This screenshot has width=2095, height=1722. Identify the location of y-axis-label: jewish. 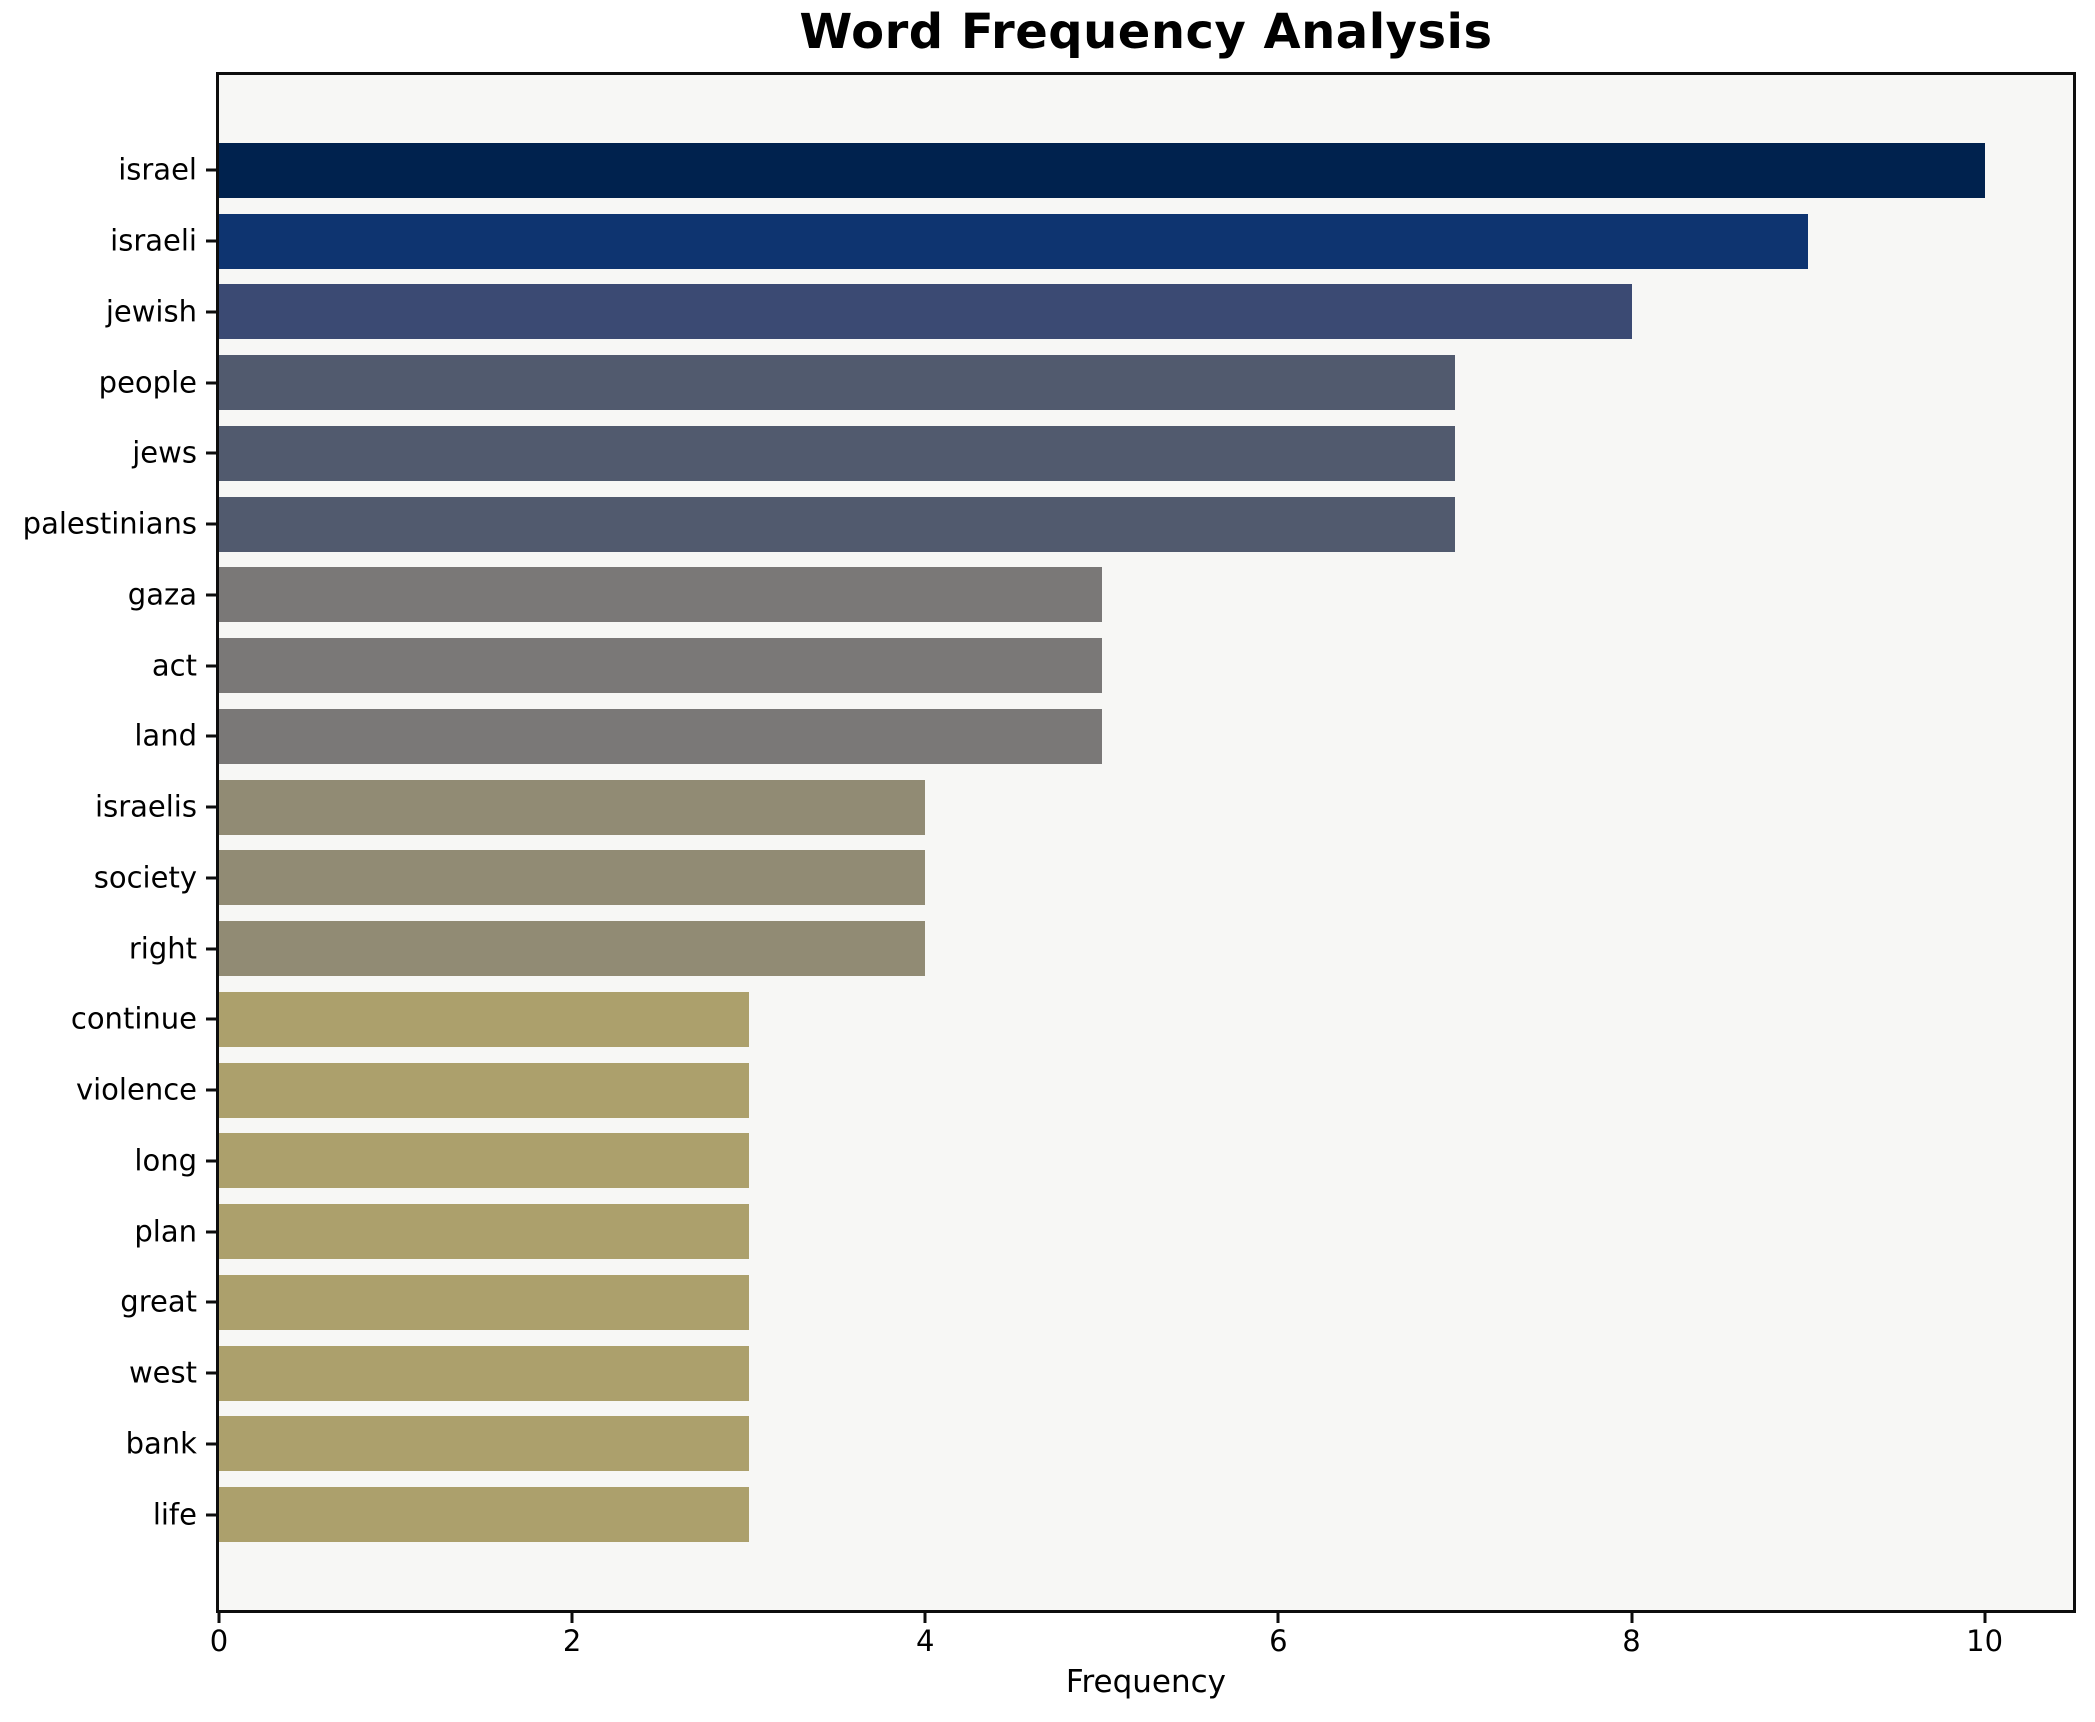
(151, 311).